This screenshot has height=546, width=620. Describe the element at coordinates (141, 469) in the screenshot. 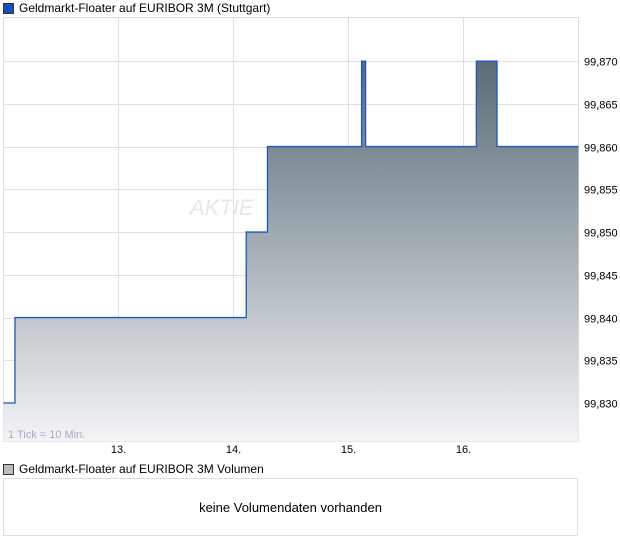

I see `volume-title: Geldmarkt-Floater auf EURIBOR 3M Volumen` at that location.